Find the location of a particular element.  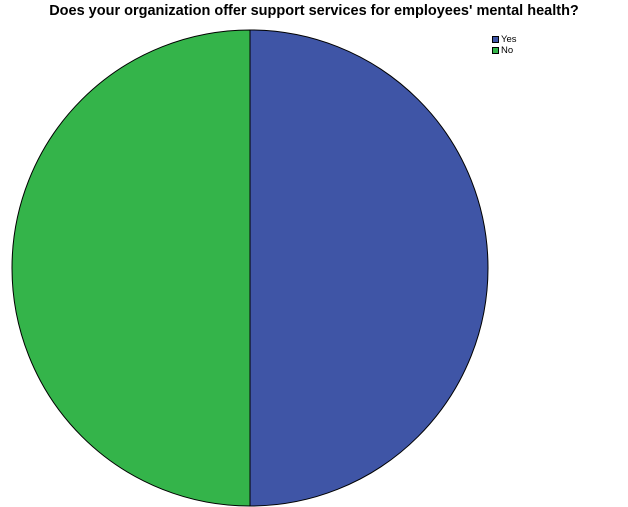

legend-label-yes: Yes is located at coordinates (509, 39).